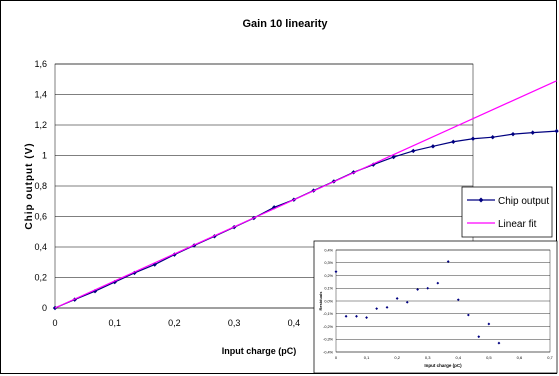 The width and height of the screenshot is (559, 376). Describe the element at coordinates (489, 357) in the screenshot. I see `x-tick-label: 0,5` at that location.